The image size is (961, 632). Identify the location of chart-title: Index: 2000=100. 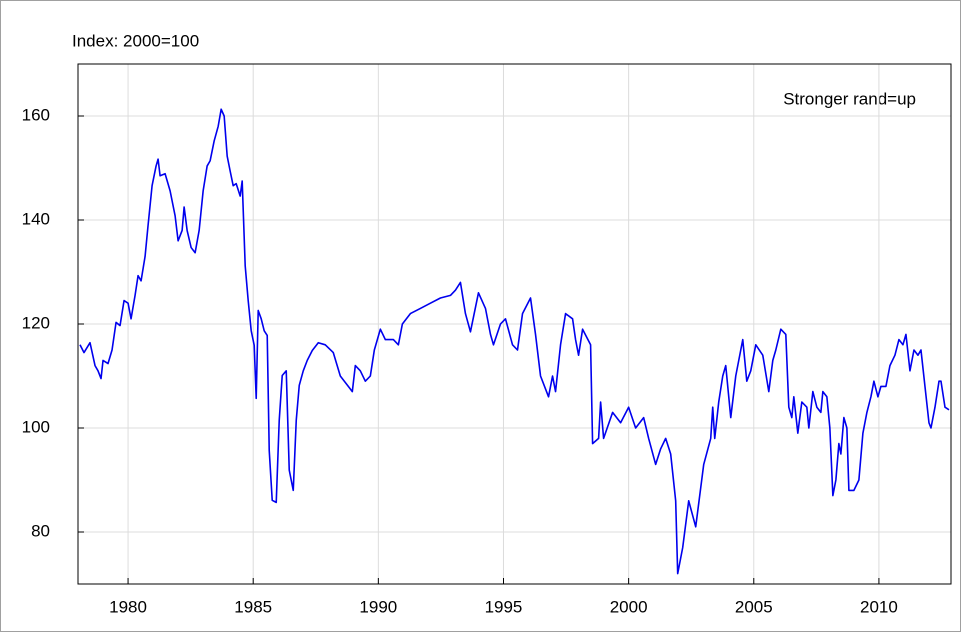
(135, 40).